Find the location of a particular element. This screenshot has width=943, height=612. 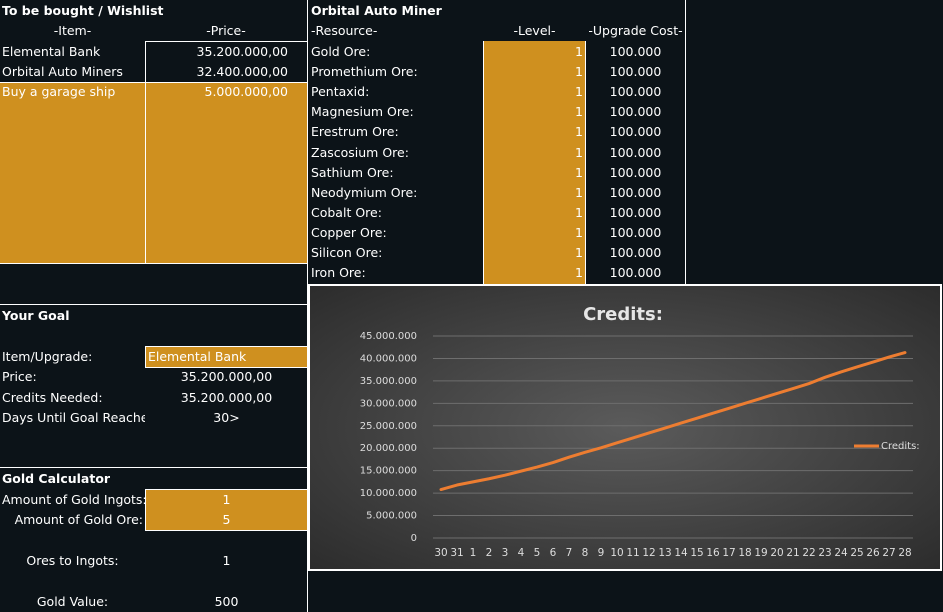

resource-name: Copper Ore: is located at coordinates (349, 232).